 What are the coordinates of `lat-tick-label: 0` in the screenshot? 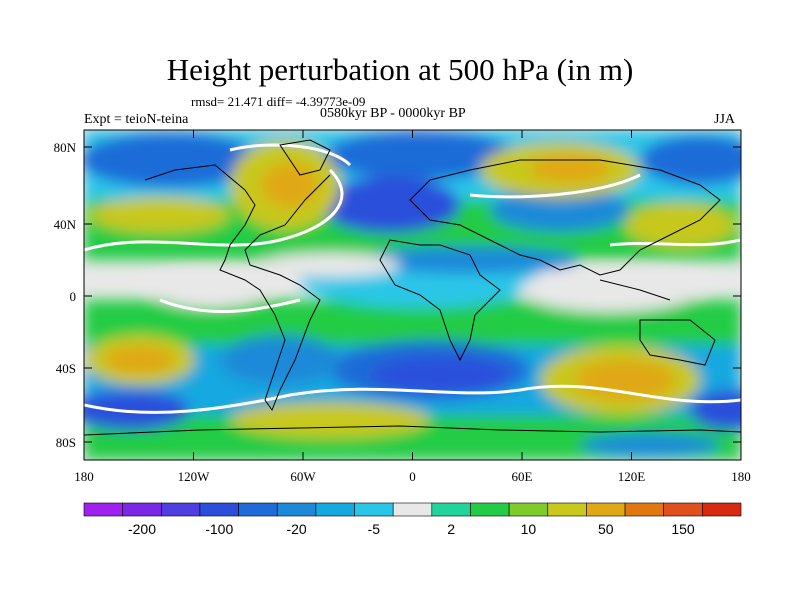 It's located at (73, 296).